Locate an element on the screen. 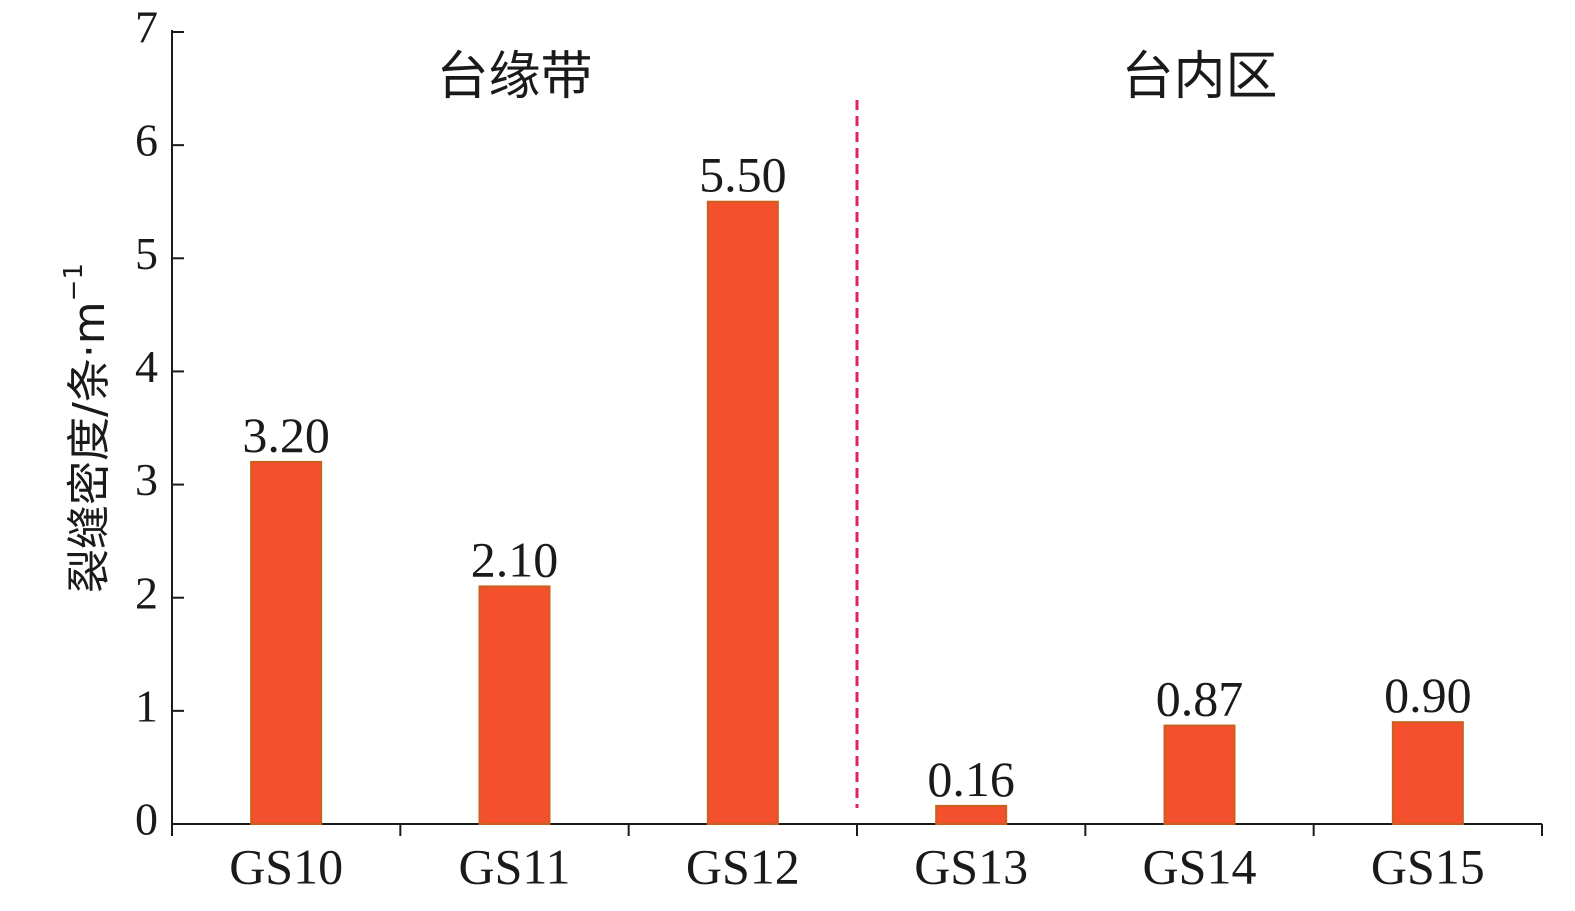  value-label: 3.20 is located at coordinates (286, 435).